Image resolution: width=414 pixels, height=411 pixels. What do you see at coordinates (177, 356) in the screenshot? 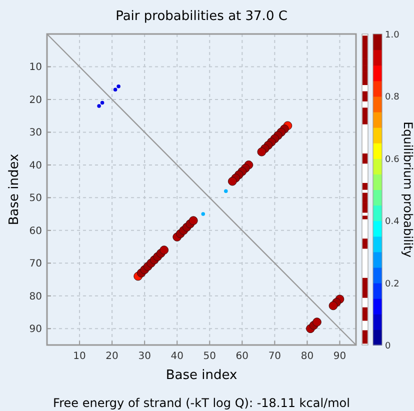
I see `x-tick-label: 40` at bounding box center [177, 356].